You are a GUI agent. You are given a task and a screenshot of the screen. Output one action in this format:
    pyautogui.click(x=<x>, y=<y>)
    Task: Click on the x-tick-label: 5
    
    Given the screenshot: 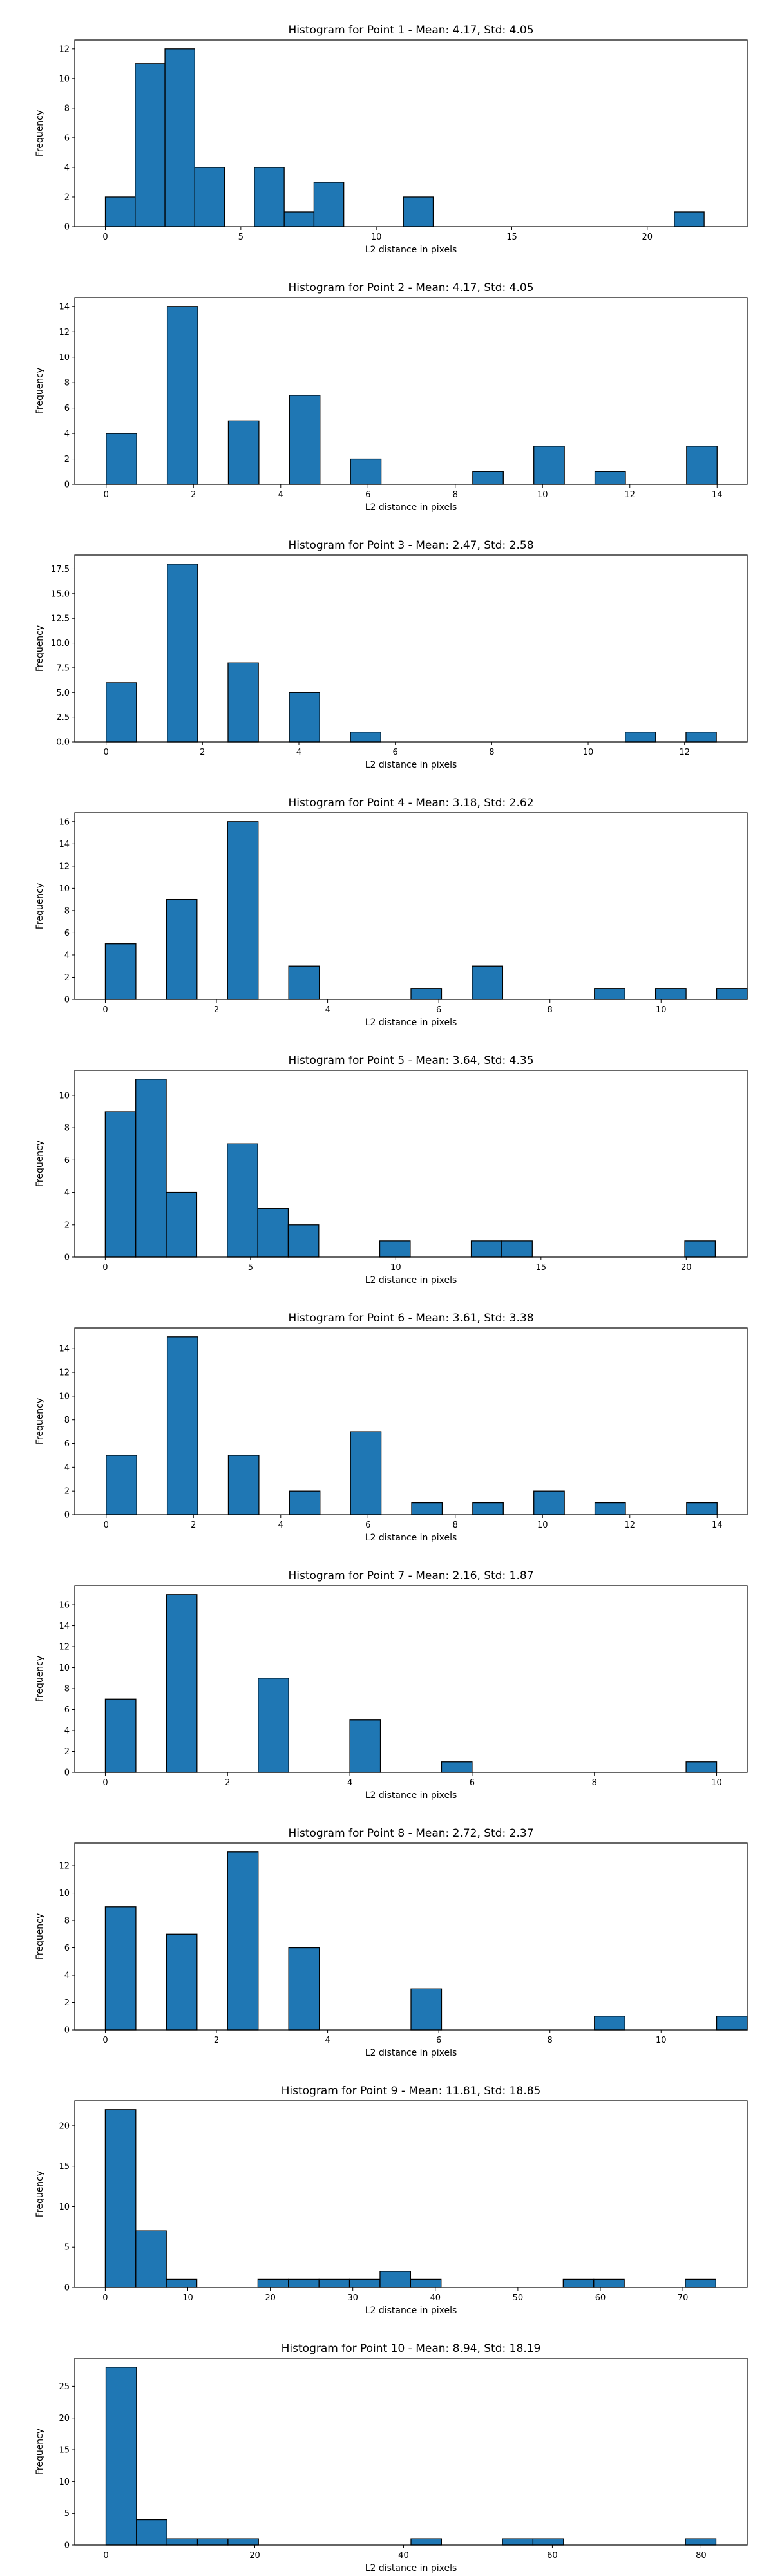 What is the action you would take?
    pyautogui.click(x=240, y=237)
    